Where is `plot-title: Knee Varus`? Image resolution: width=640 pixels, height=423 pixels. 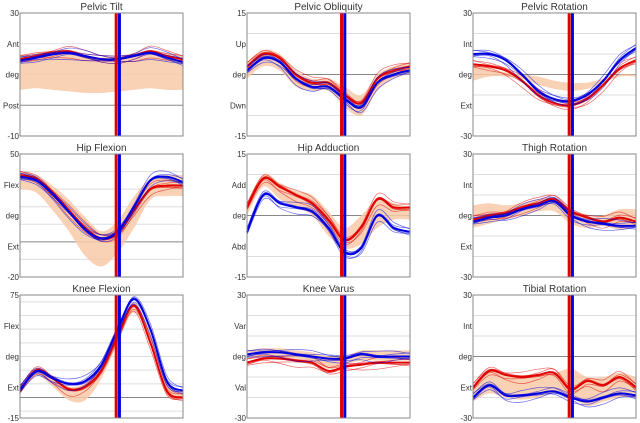
plot-title: Knee Varus is located at coordinates (329, 289).